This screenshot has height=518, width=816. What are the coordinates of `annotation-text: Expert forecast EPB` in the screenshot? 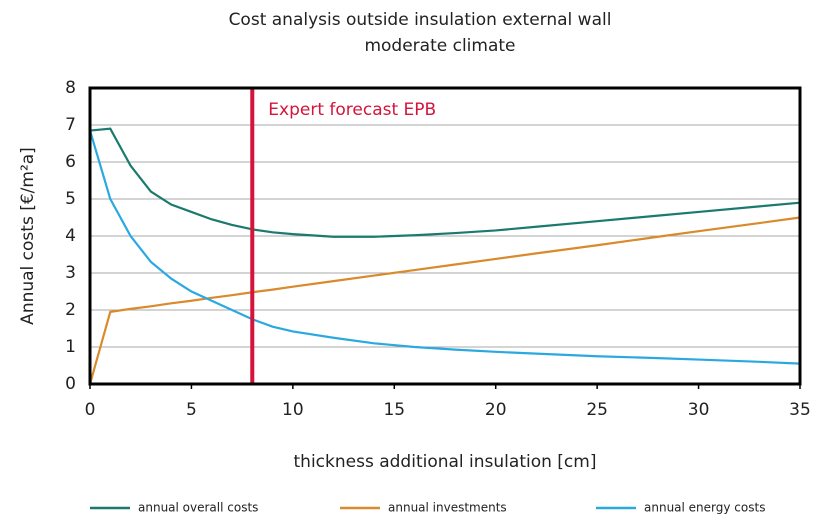 It's located at (352, 110).